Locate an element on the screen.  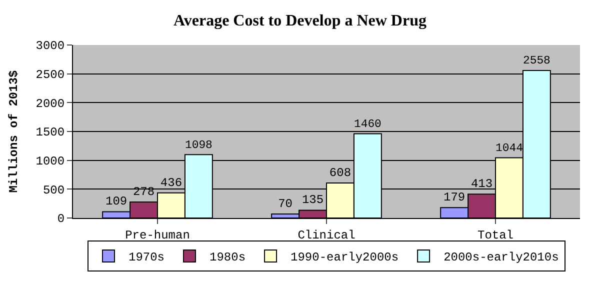
x-tick-label: Pre-human is located at coordinates (157, 235).